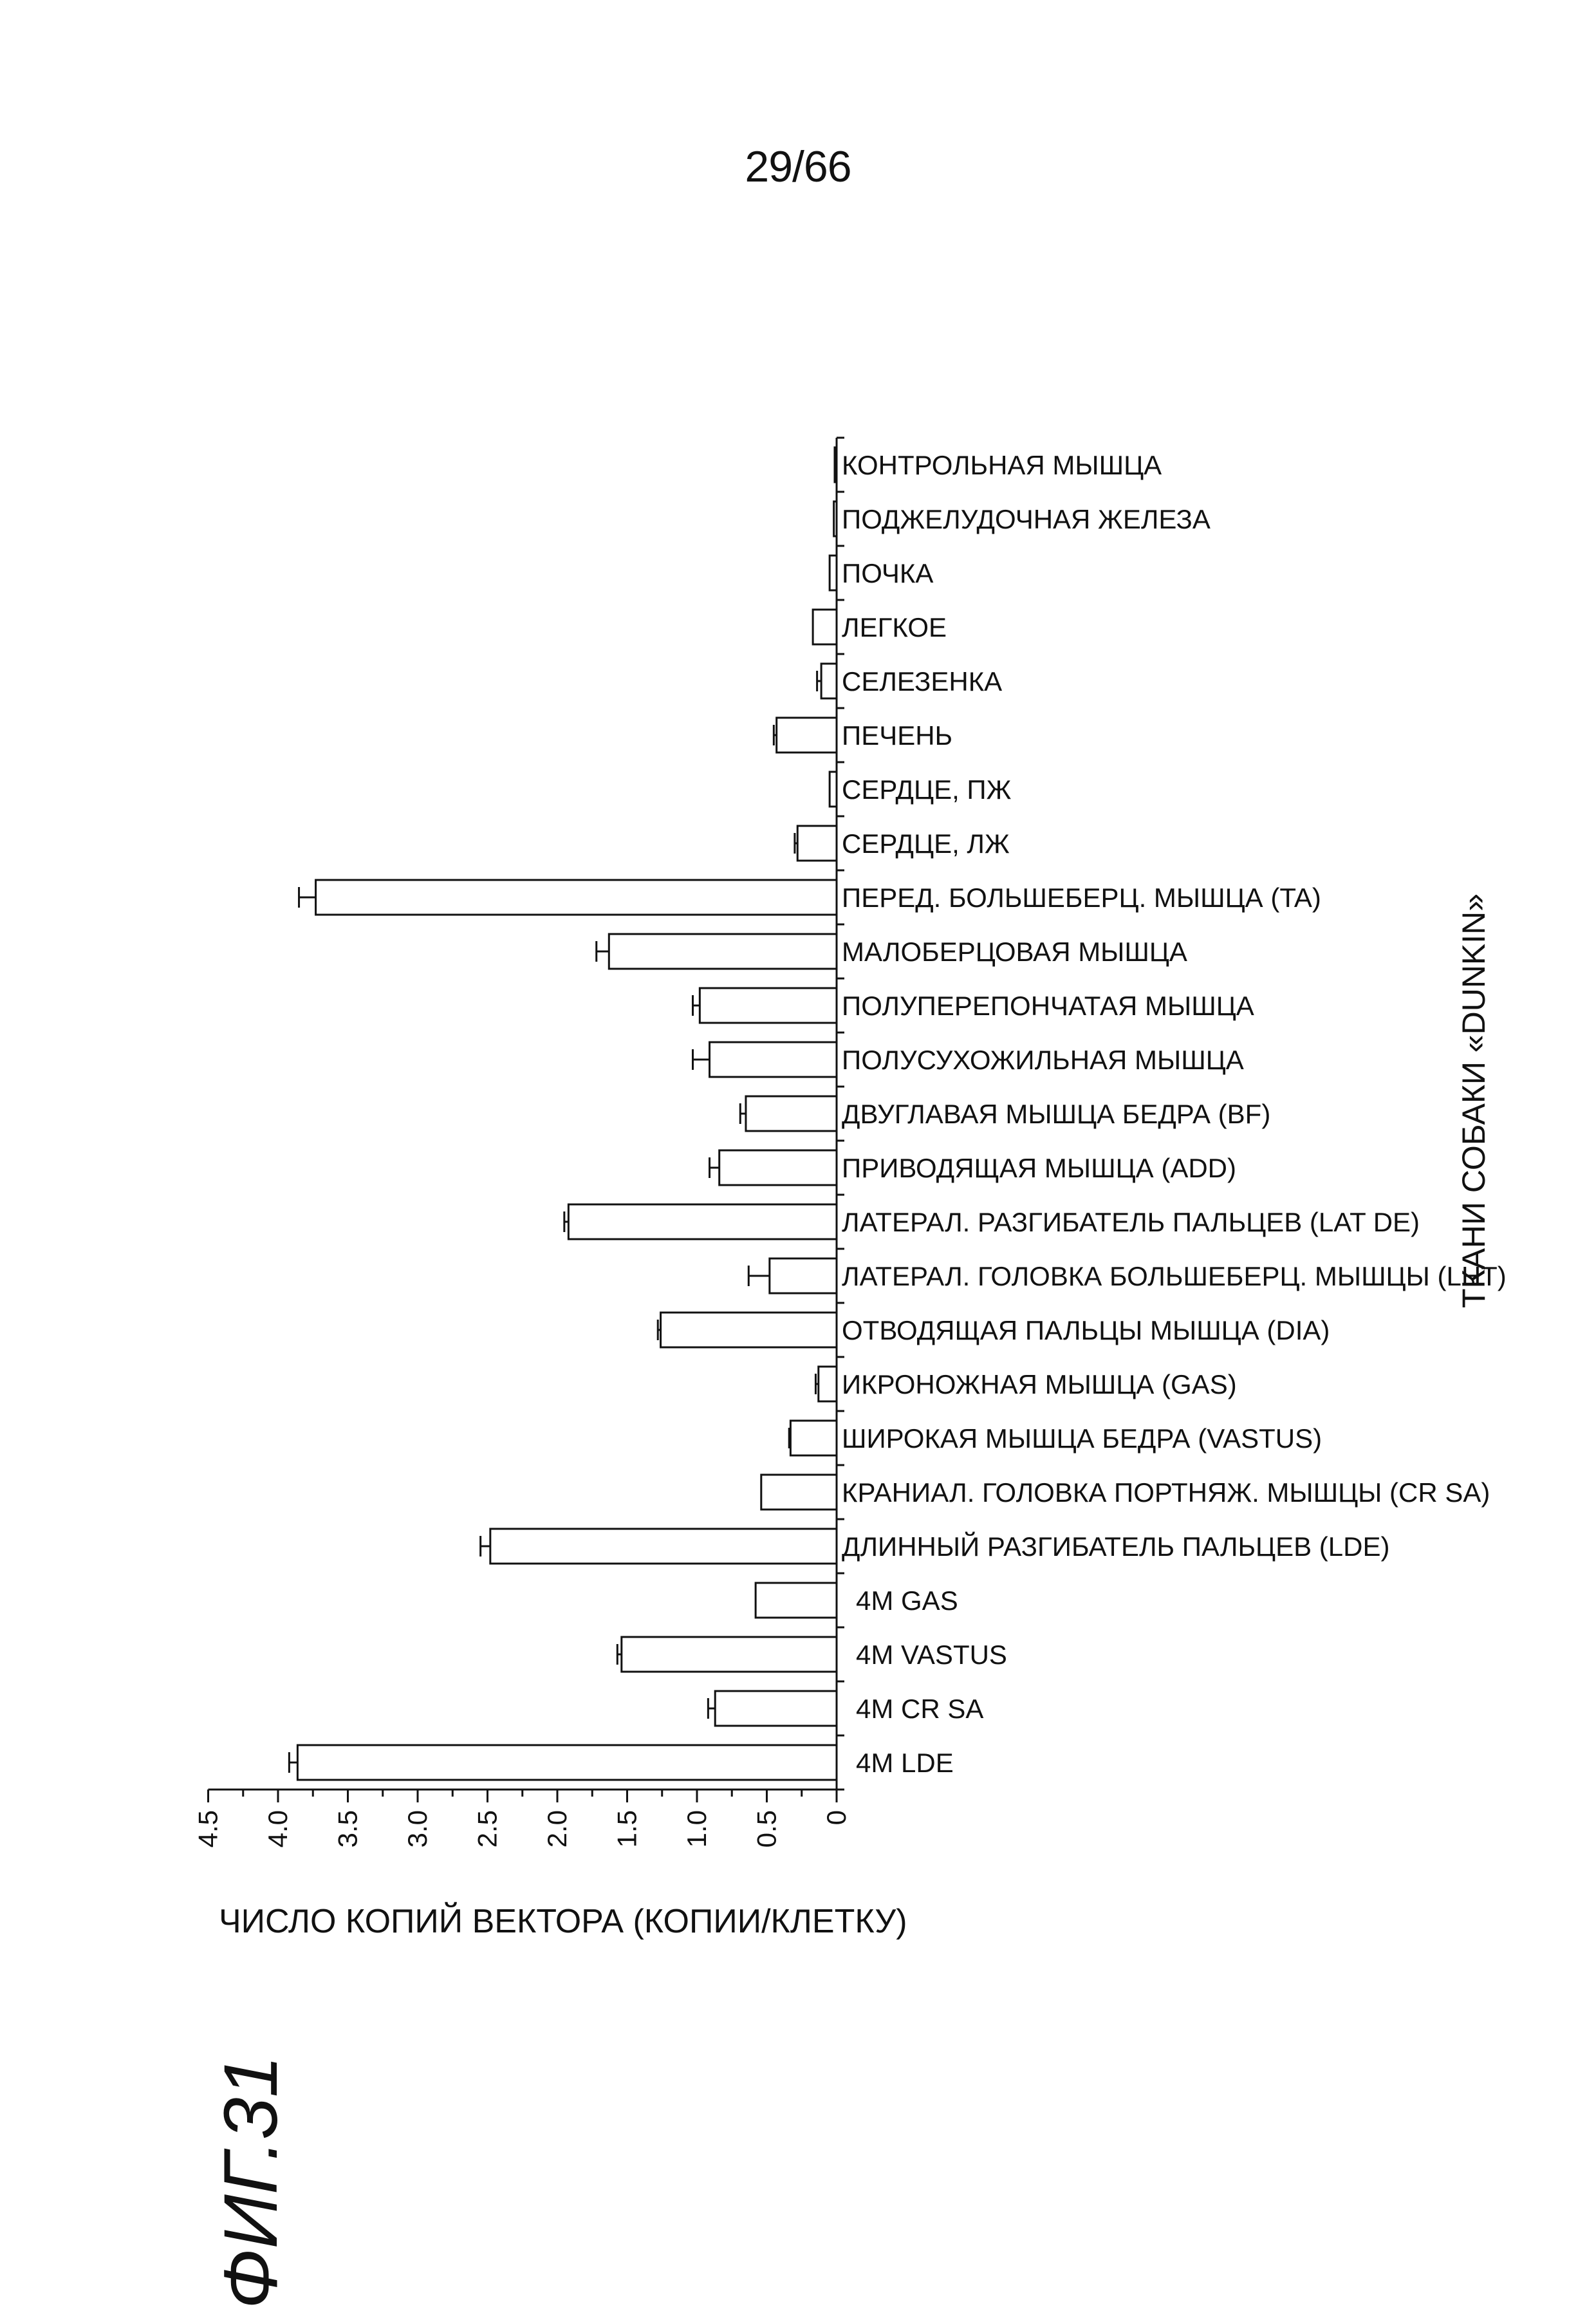 This screenshot has height=2309, width=1596. Describe the element at coordinates (563, 1921) in the screenshot. I see `x-axis-label: ЧИСЛО КОПИЙ ВЕКТОРА (КОПИИ/КЛЕТКУ)` at that location.